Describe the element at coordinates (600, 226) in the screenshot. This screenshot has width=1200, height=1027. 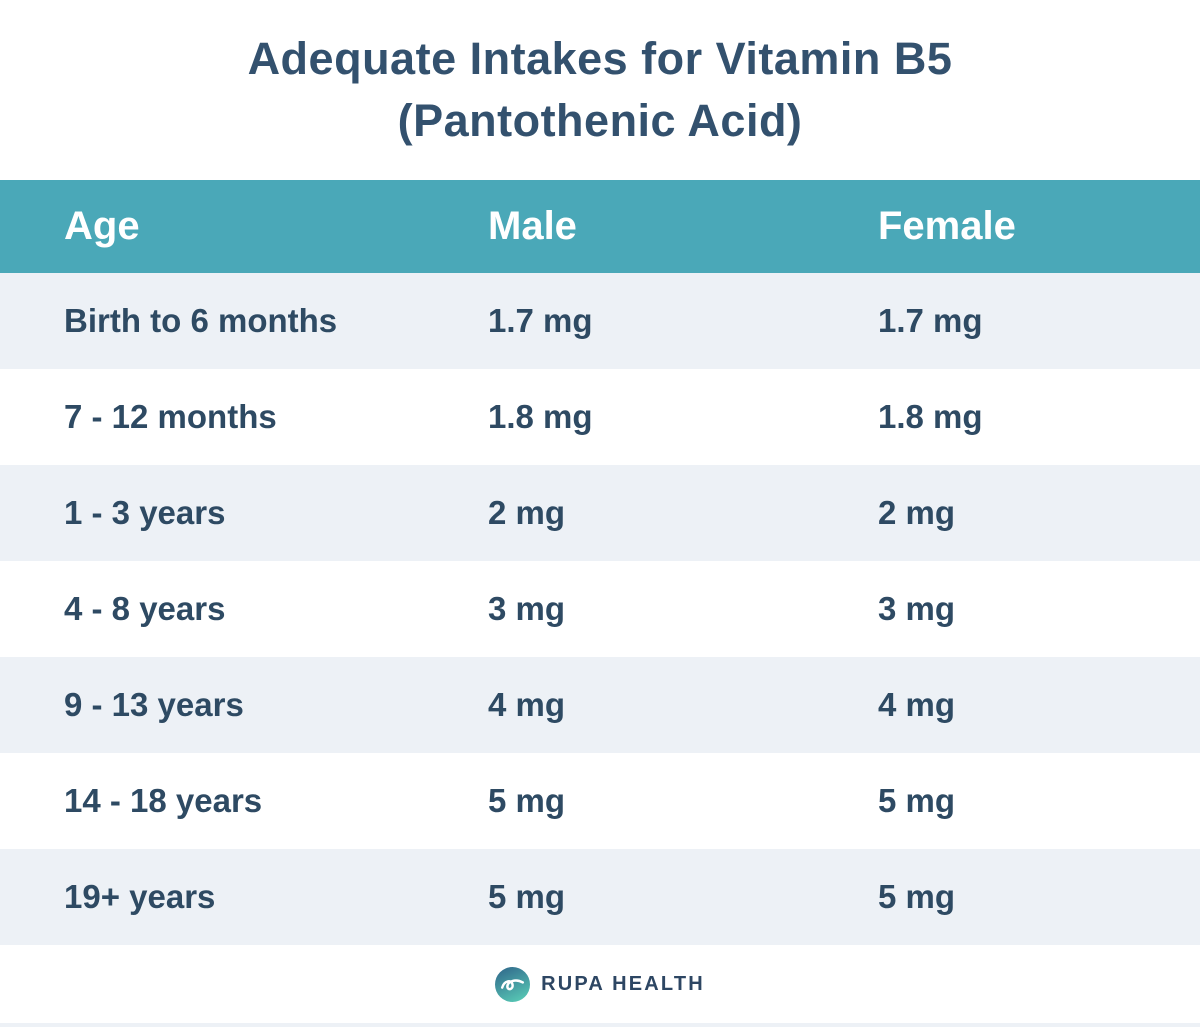
I see `table-header-row: Age Male Female` at that location.